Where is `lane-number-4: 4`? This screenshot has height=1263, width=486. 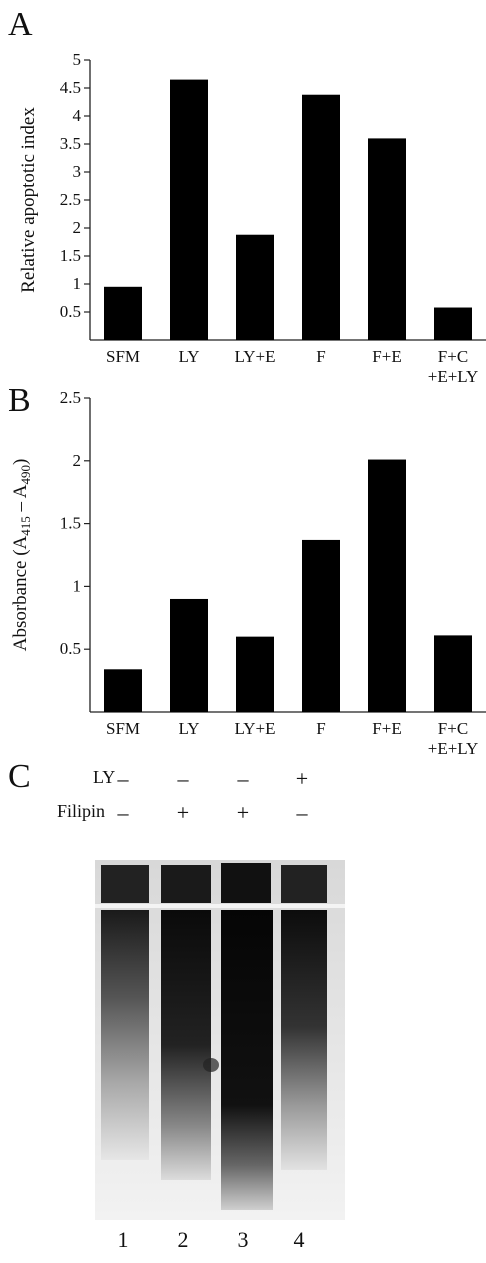
lane-number-4: 4 is located at coordinates (299, 1239).